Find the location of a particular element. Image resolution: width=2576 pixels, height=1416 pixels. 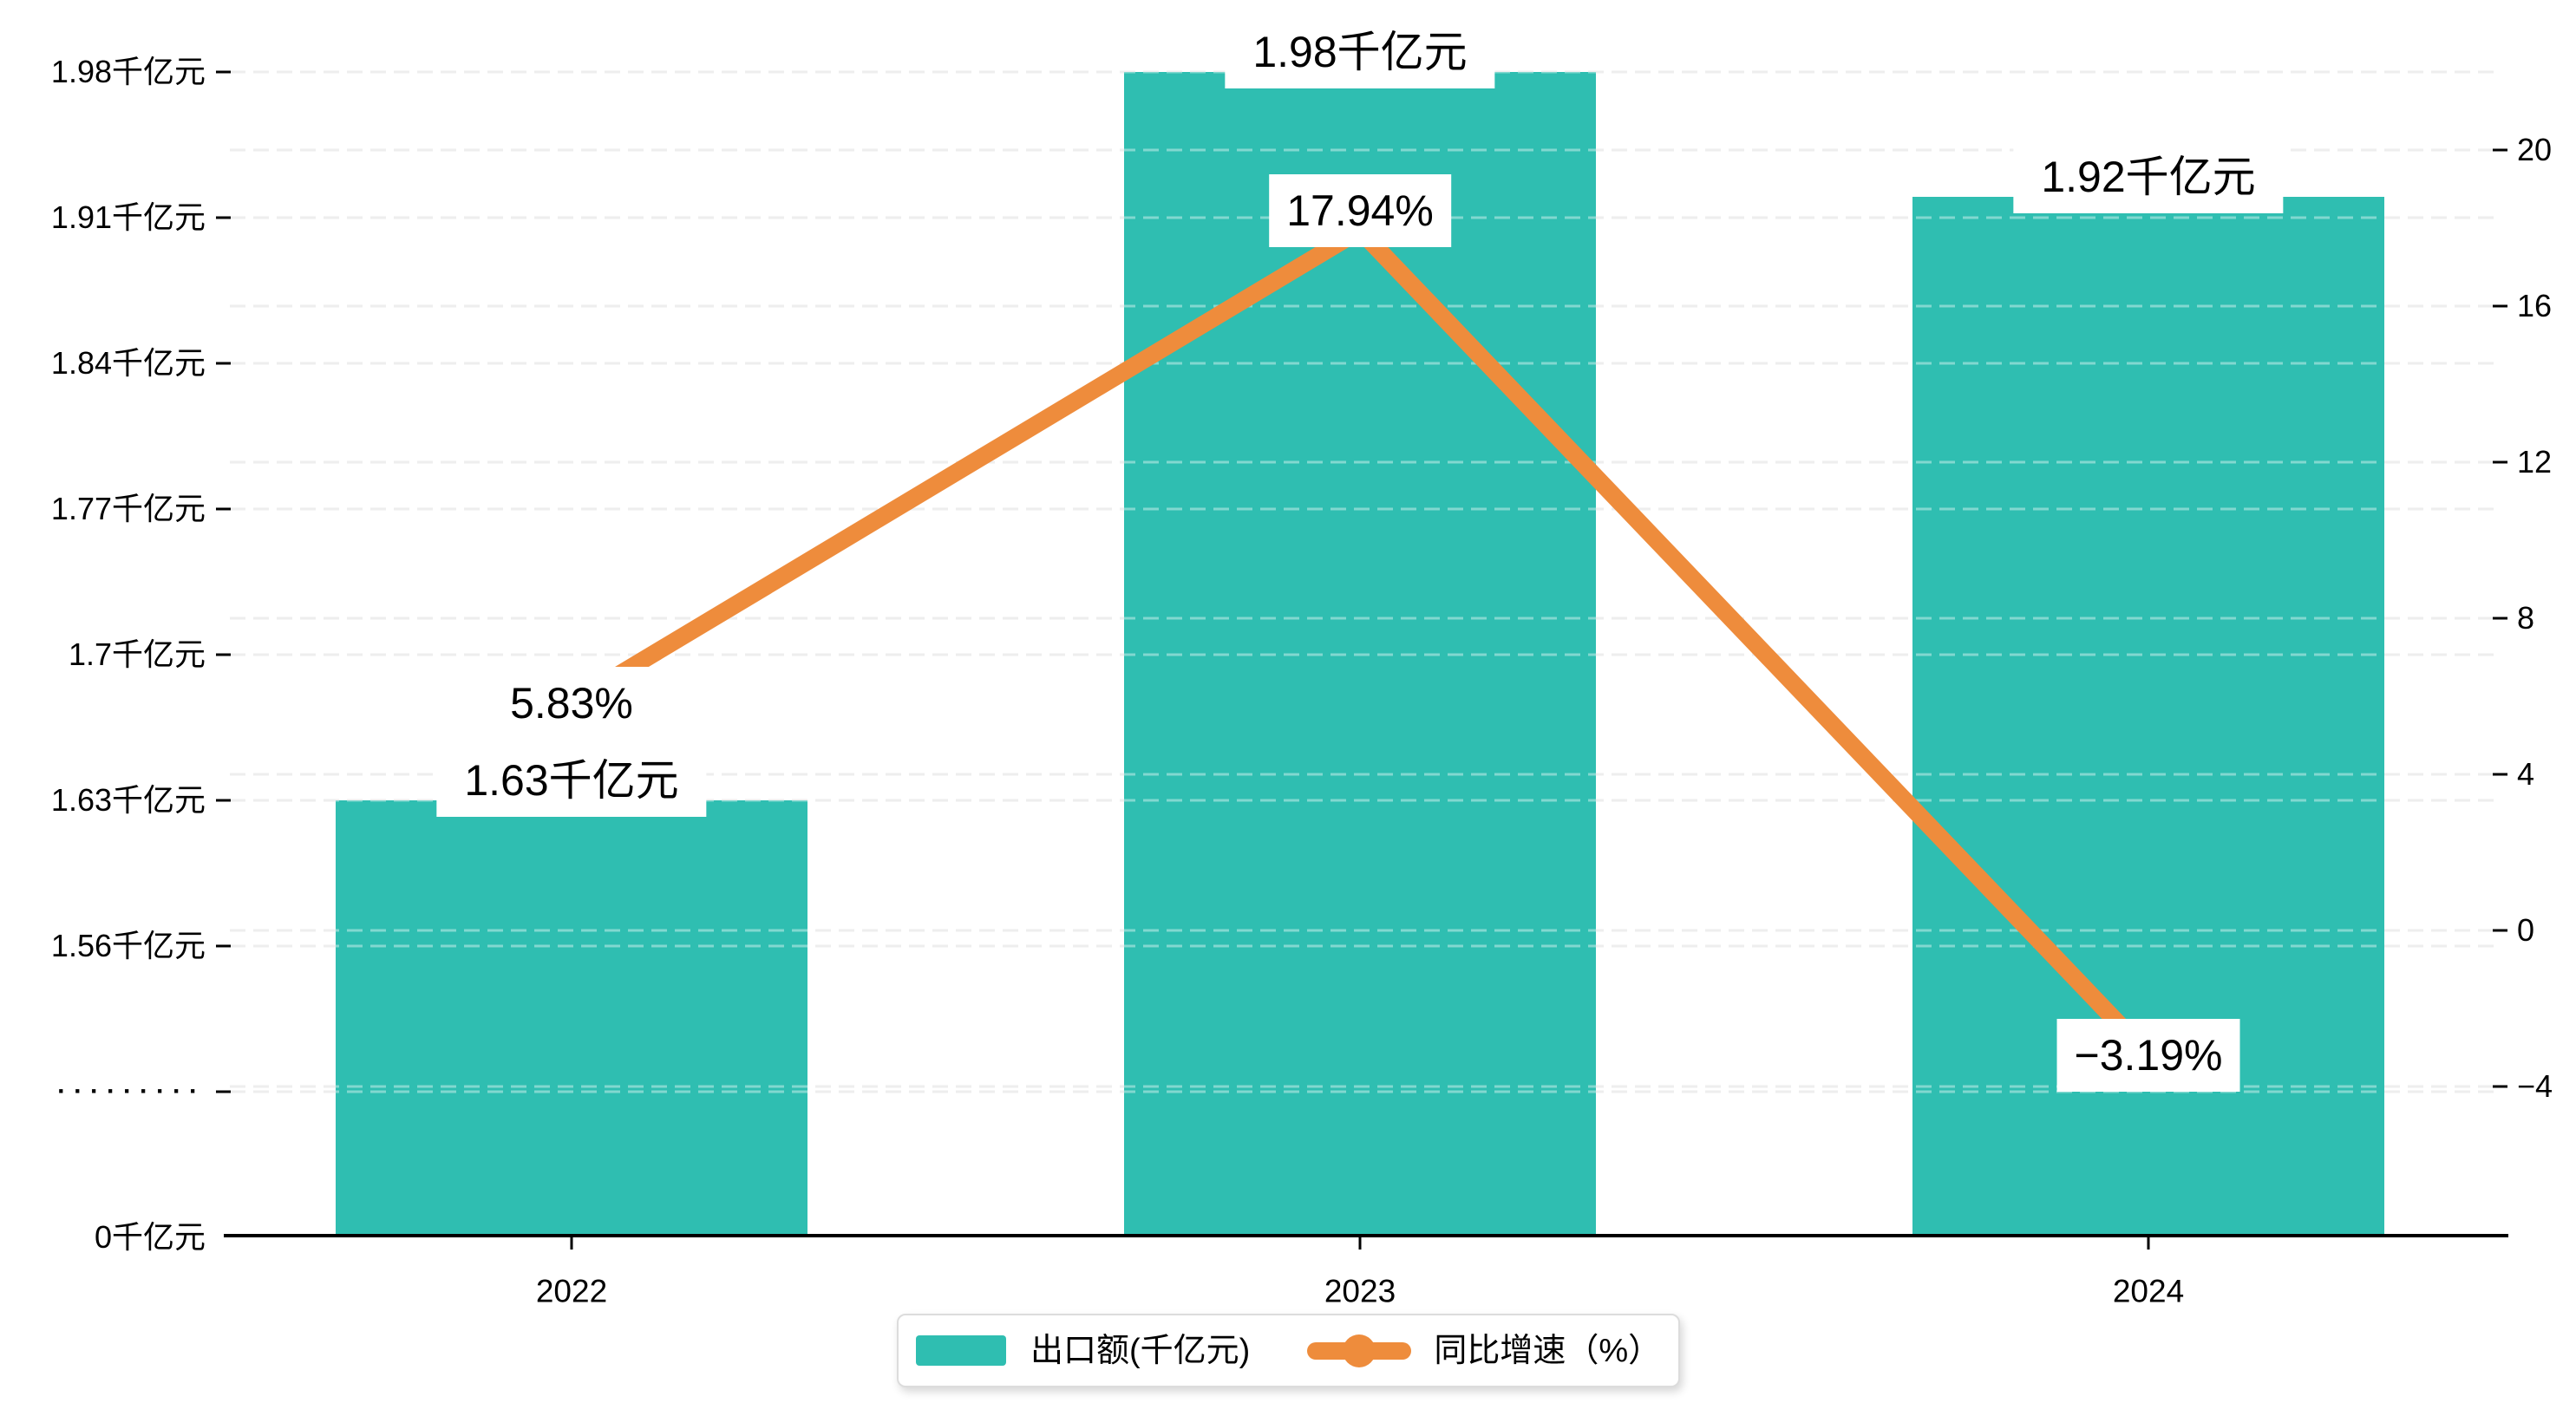

legend-label-export: 出口额(千亿元) is located at coordinates (1140, 1351).